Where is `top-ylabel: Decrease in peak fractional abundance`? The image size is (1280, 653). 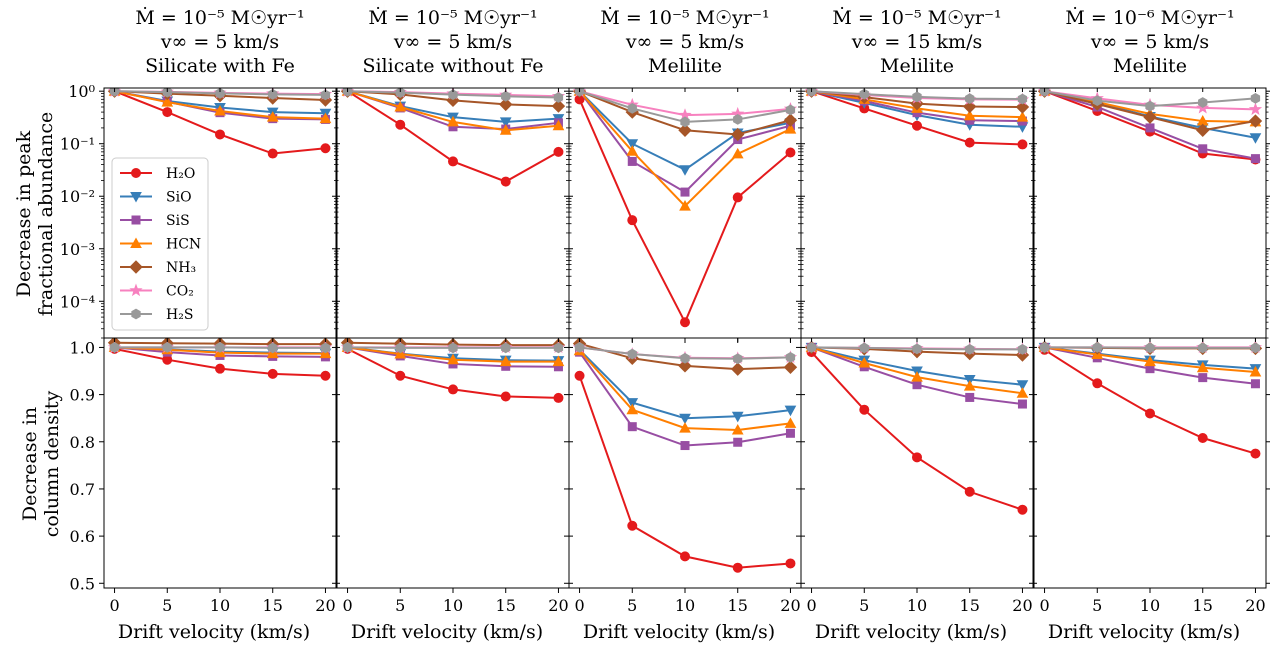 top-ylabel: Decrease in peak fractional abundance is located at coordinates (35, 214).